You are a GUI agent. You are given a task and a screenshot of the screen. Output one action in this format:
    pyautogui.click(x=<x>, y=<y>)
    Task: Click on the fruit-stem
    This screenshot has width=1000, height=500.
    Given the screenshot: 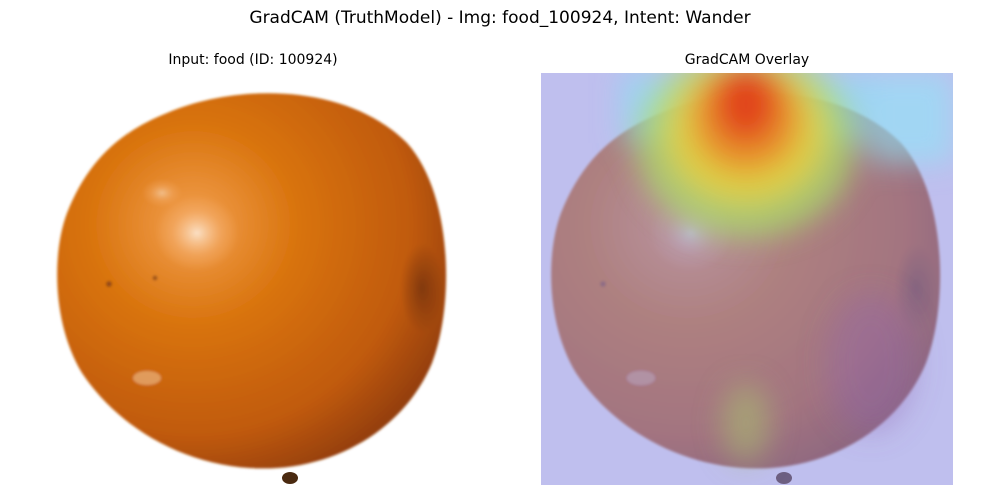 What is the action you would take?
    pyautogui.click(x=290, y=478)
    